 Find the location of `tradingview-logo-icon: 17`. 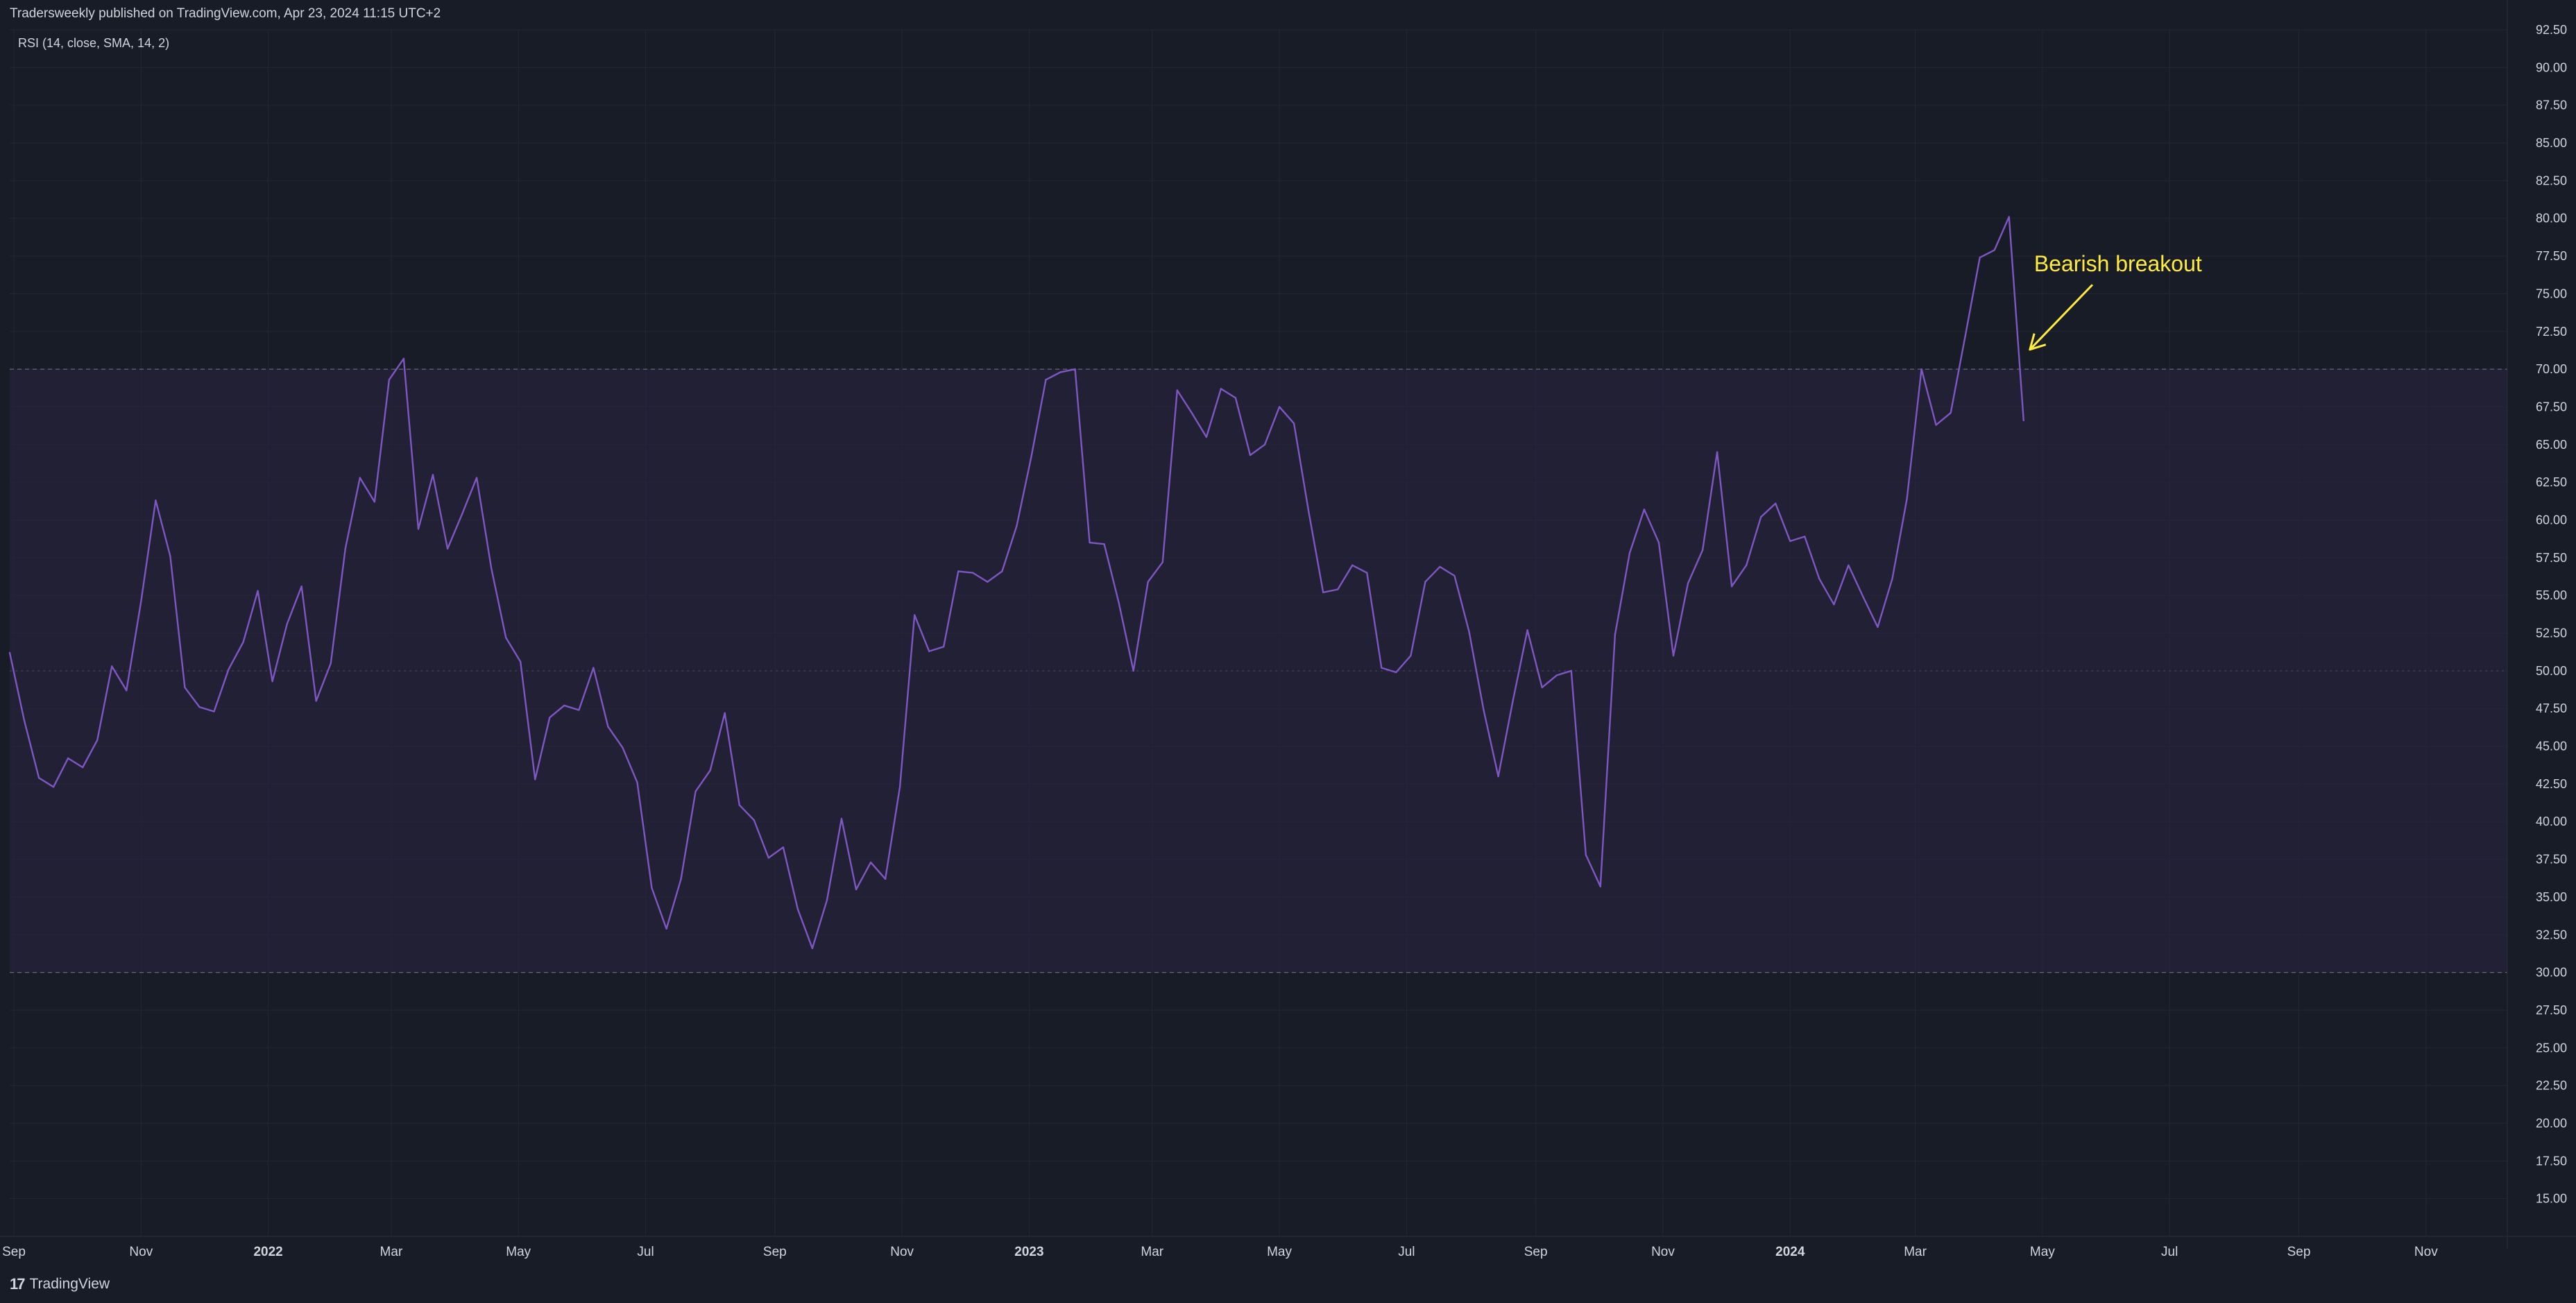

tradingview-logo-icon: 17 is located at coordinates (18, 1284).